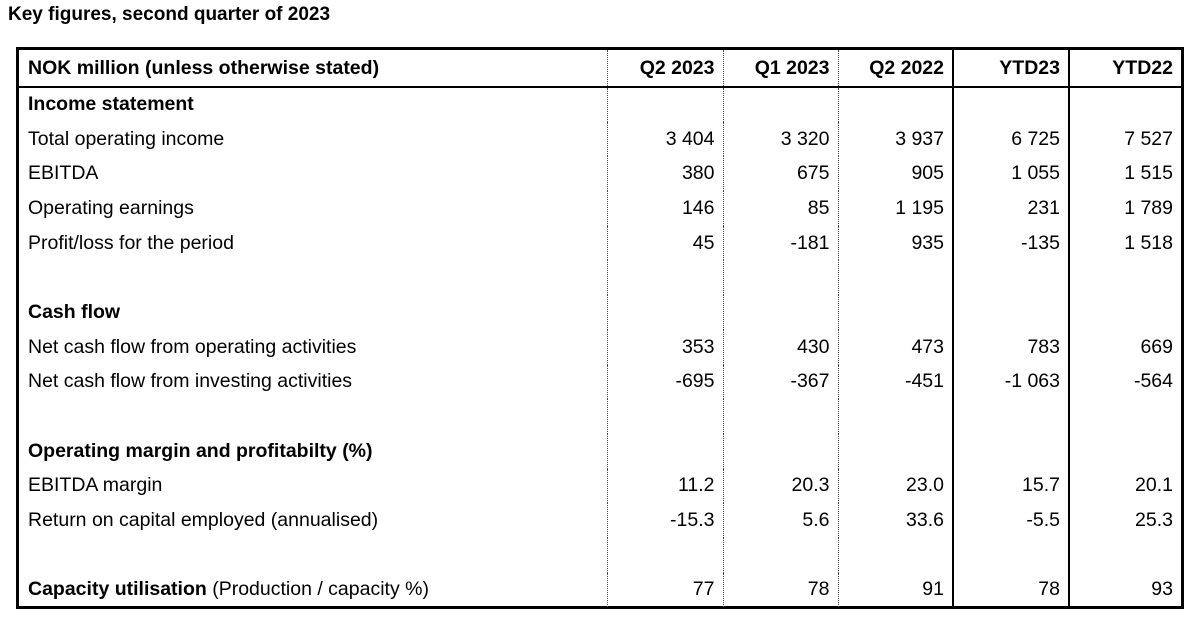 This screenshot has height=619, width=1191. Describe the element at coordinates (665, 139) in the screenshot. I see `cell-value: 3 404` at that location.